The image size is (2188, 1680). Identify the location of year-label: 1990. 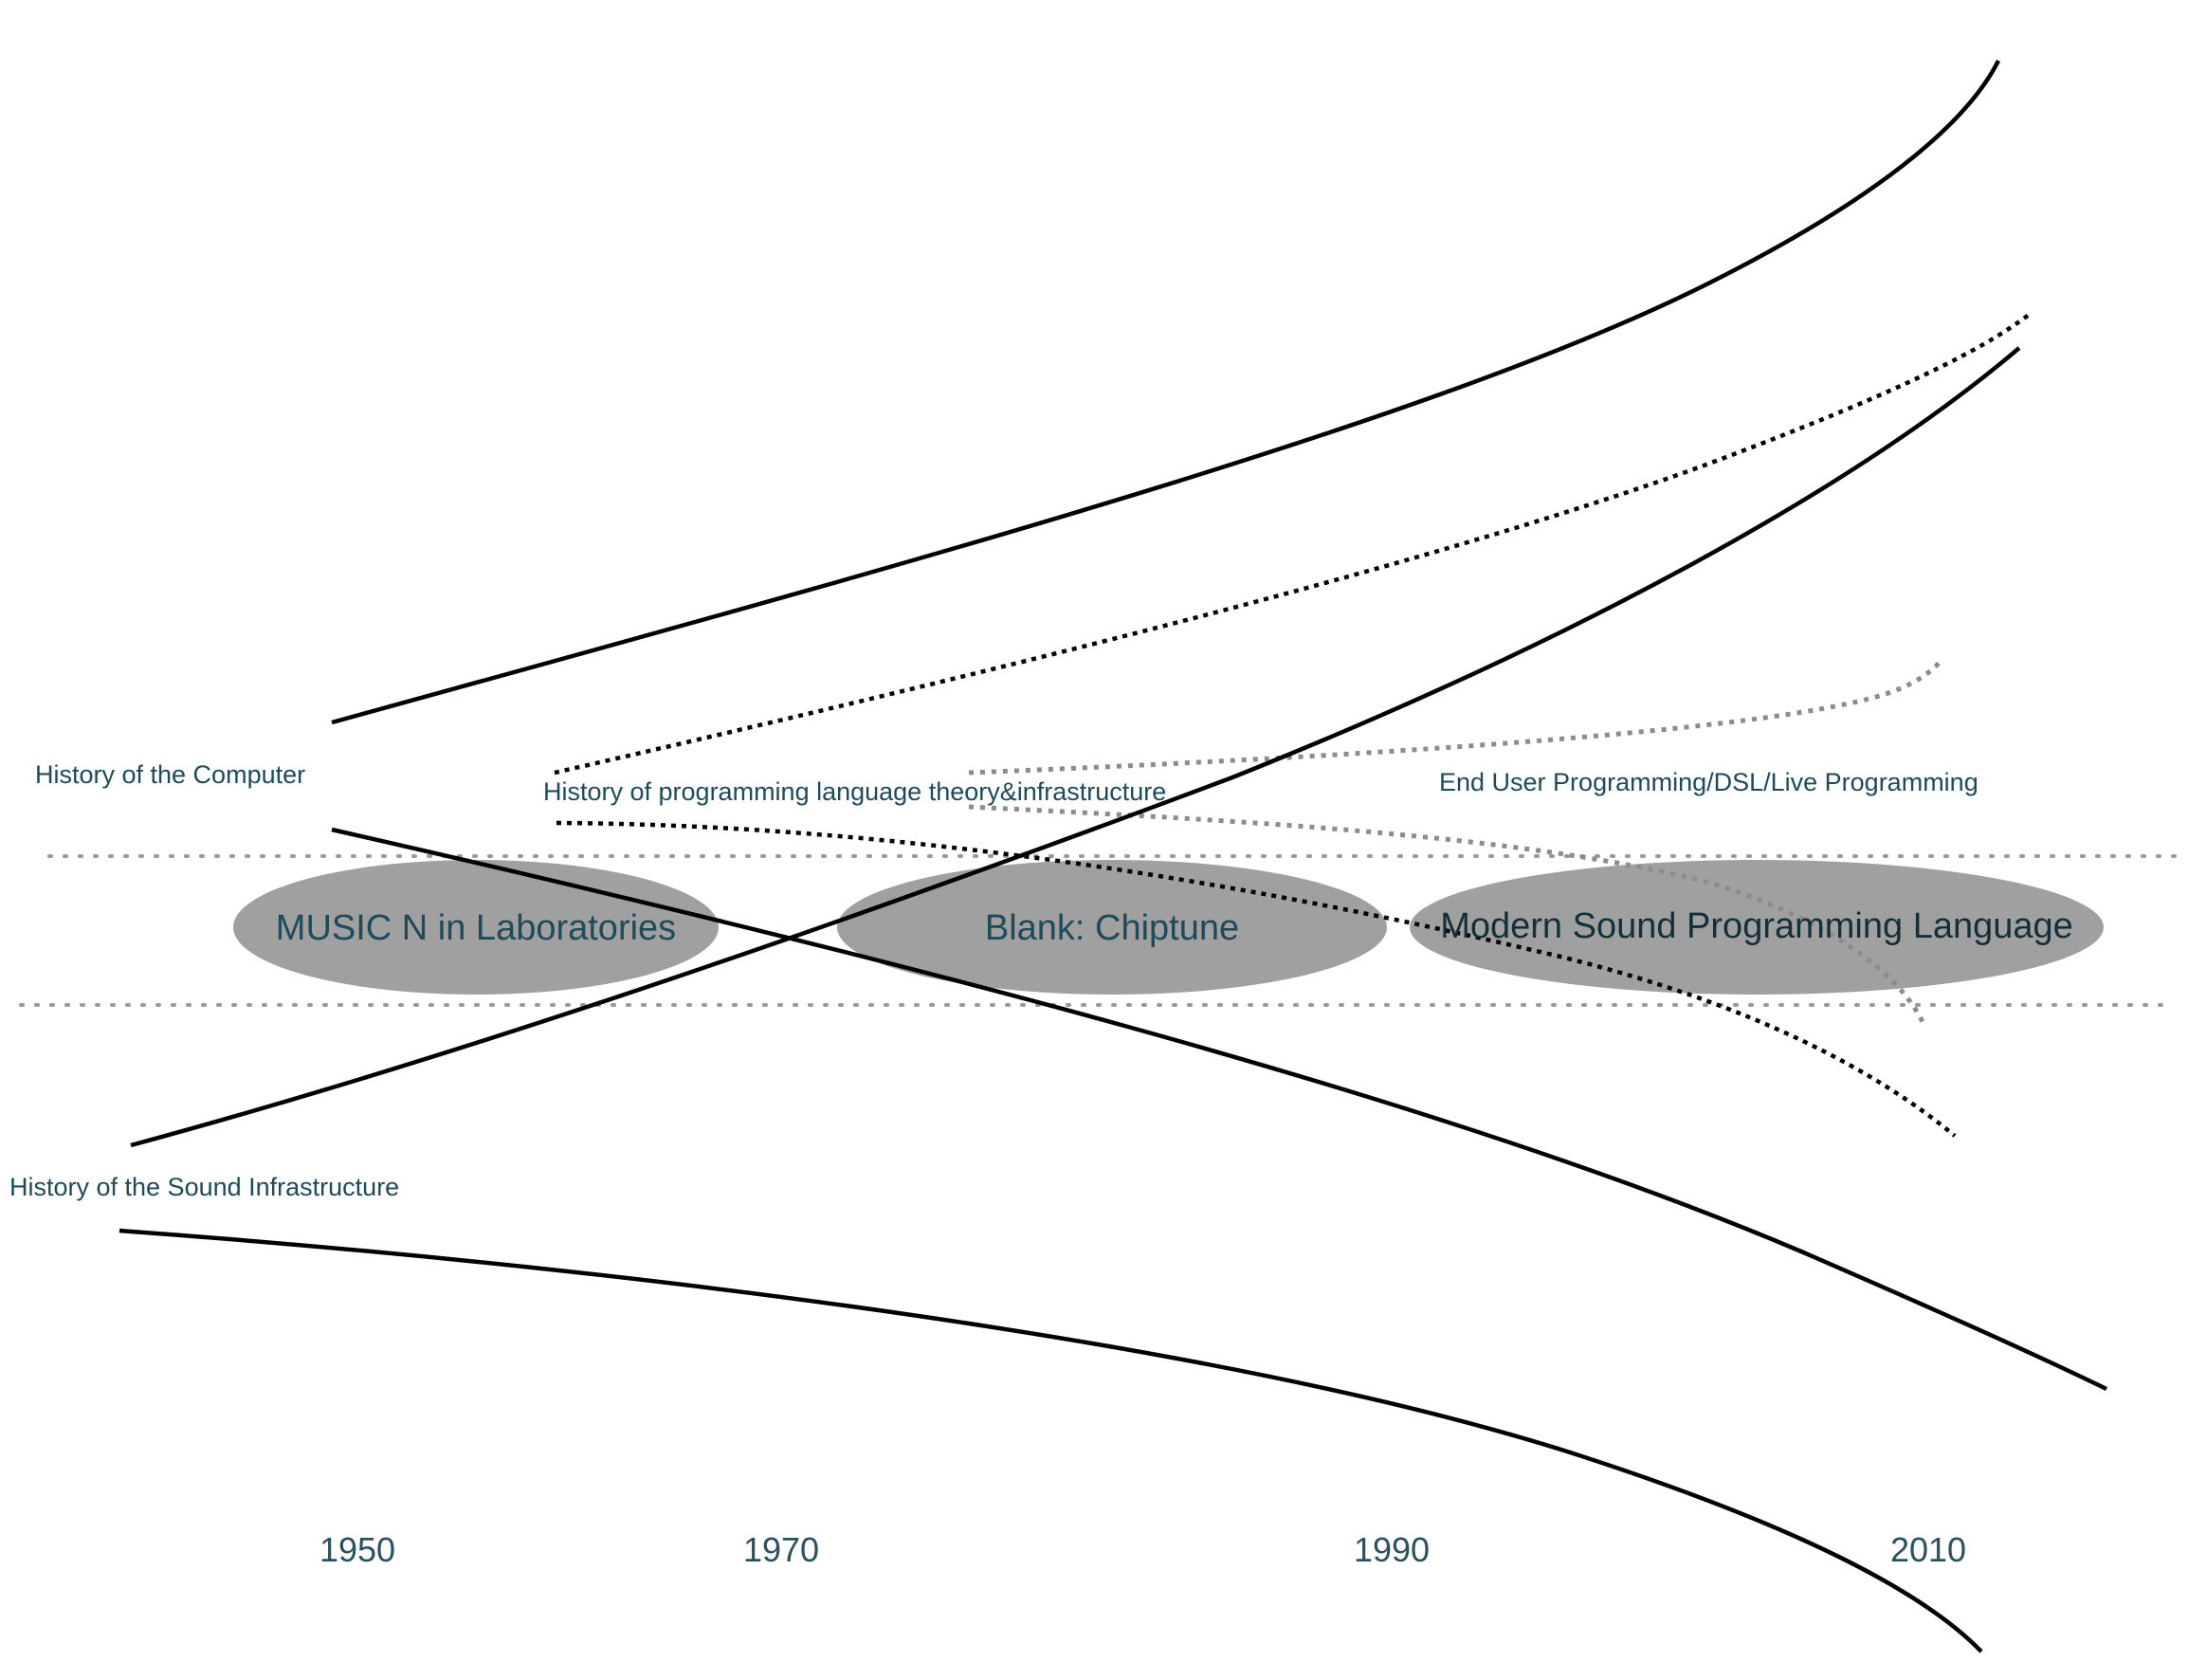
(1392, 1549).